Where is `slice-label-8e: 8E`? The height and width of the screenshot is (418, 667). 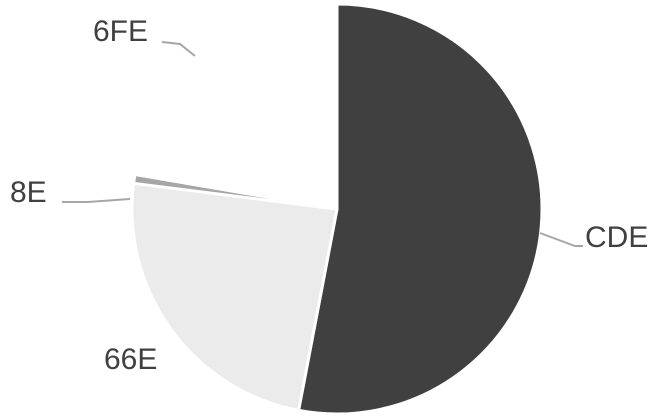 slice-label-8e: 8E is located at coordinates (28, 192).